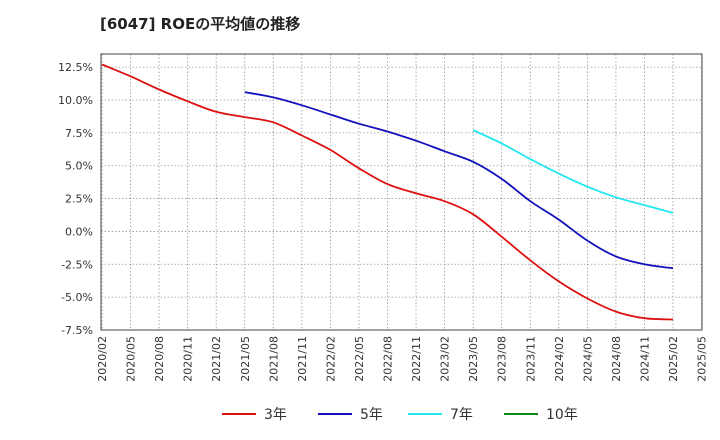 This screenshot has width=720, height=440. Describe the element at coordinates (75, 67) in the screenshot. I see `y-tick-label: 12.5%` at that location.